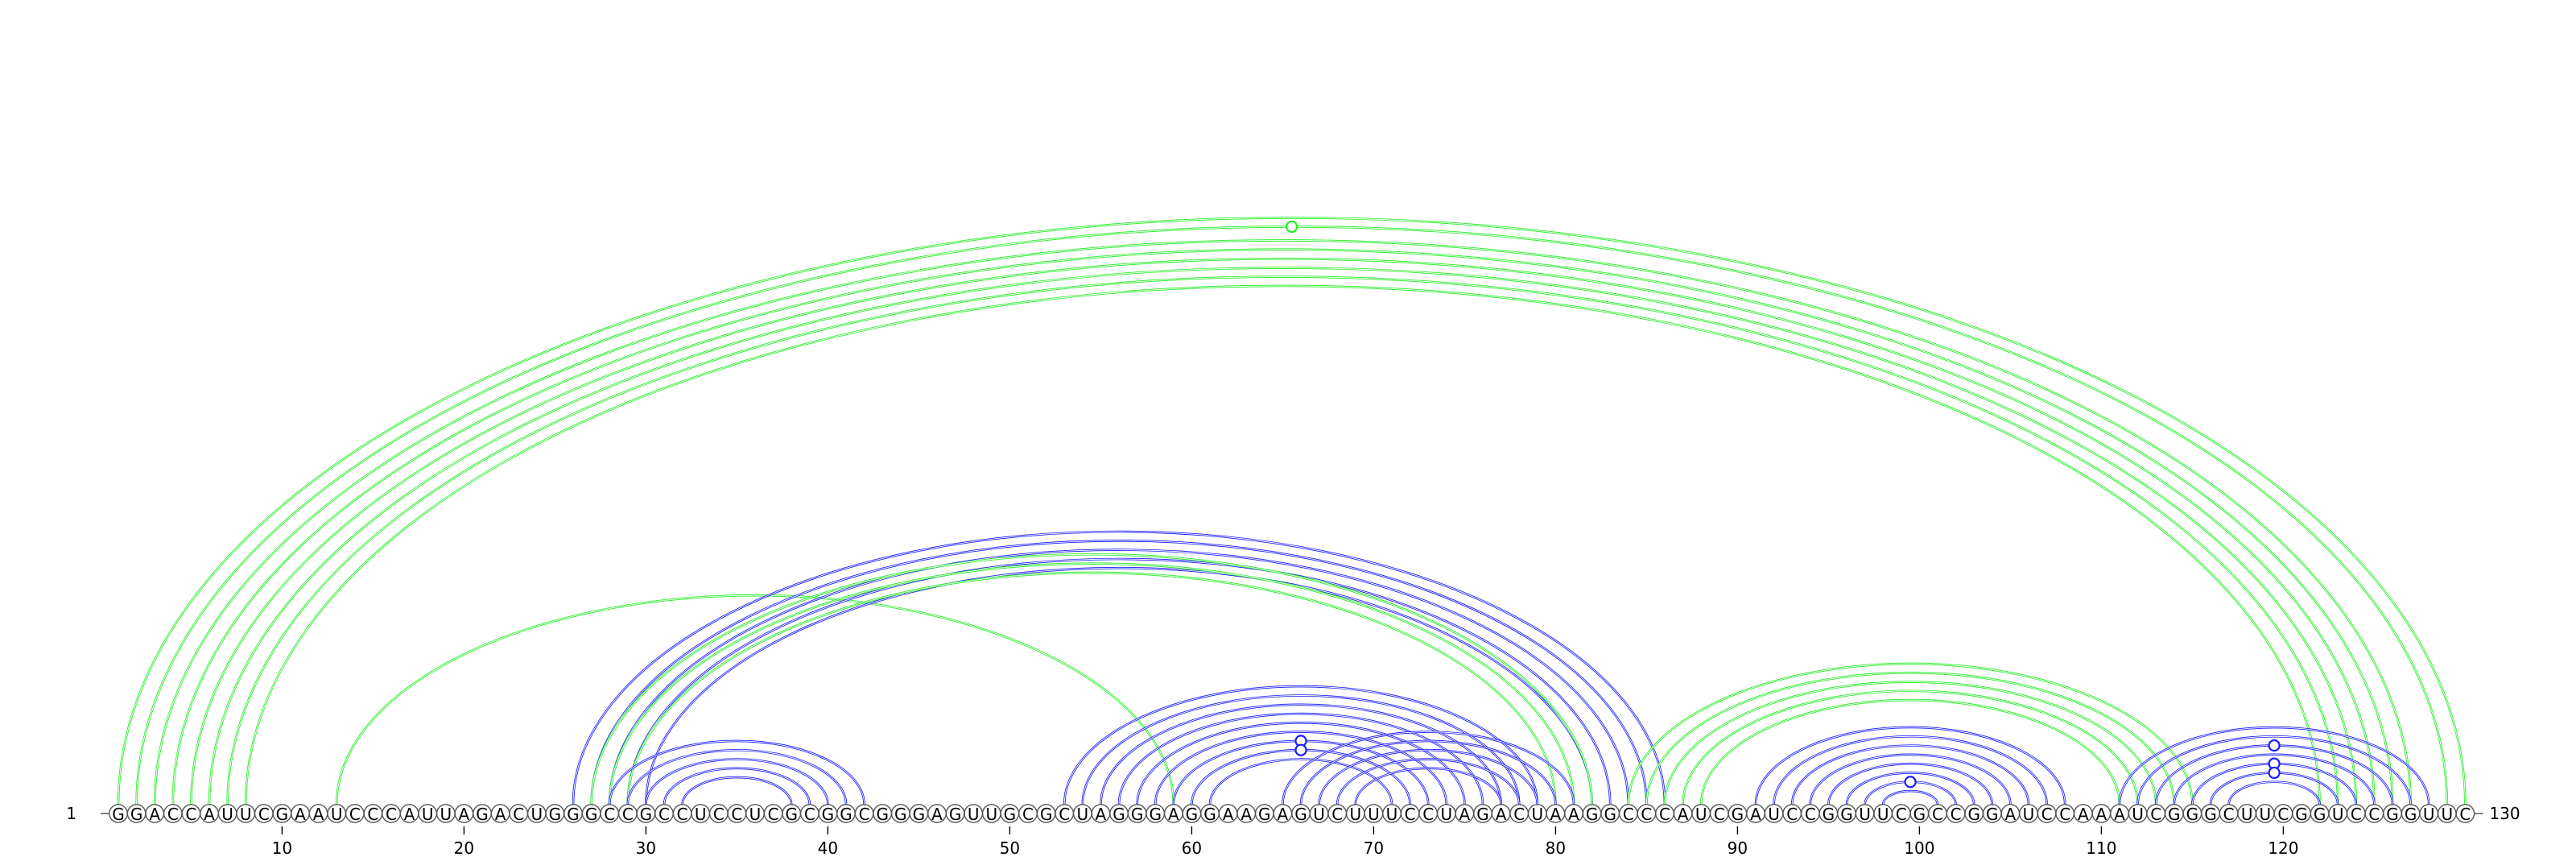  I want to click on nucleotide-121: G, so click(2301, 814).